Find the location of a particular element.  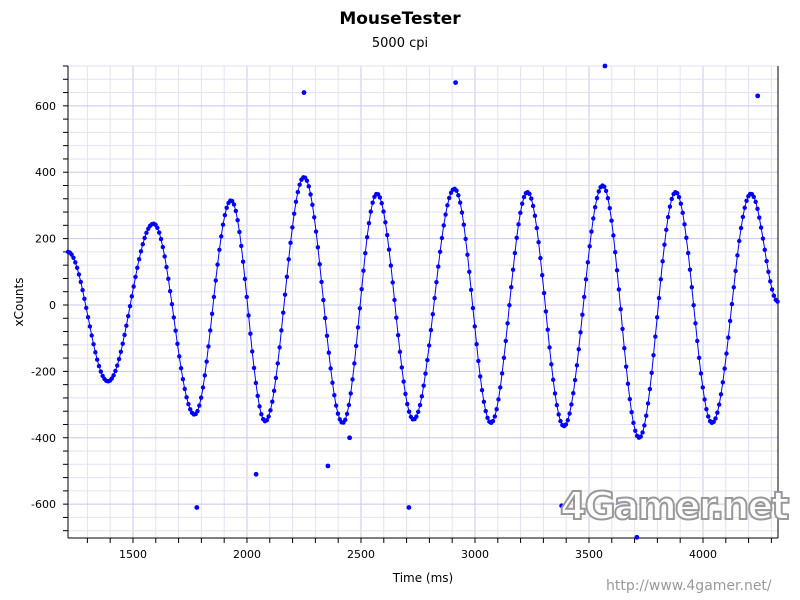

y-tick-label: 0 is located at coordinates (52, 305).